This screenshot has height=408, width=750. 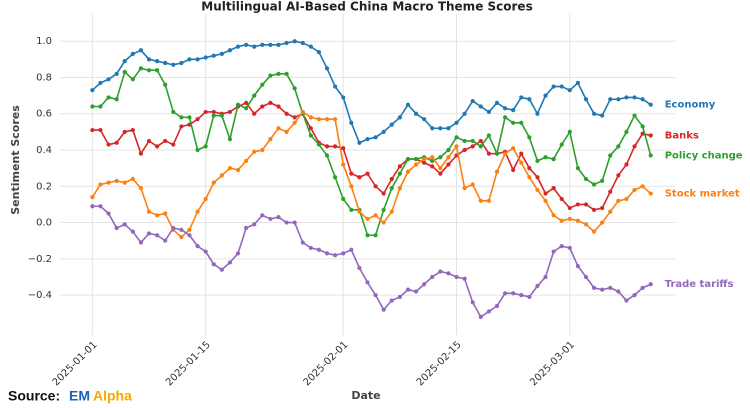 I want to click on source-brand-alpha: Alpha, so click(x=112, y=396).